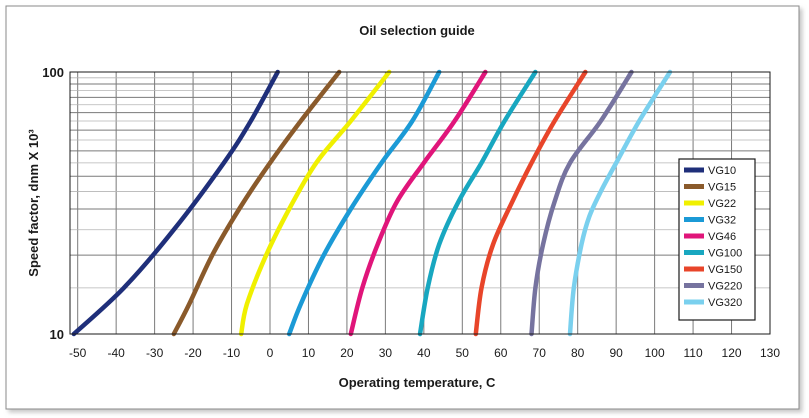 This screenshot has width=809, height=418. Describe the element at coordinates (57, 334) in the screenshot. I see `y-tick-label: 10` at that location.